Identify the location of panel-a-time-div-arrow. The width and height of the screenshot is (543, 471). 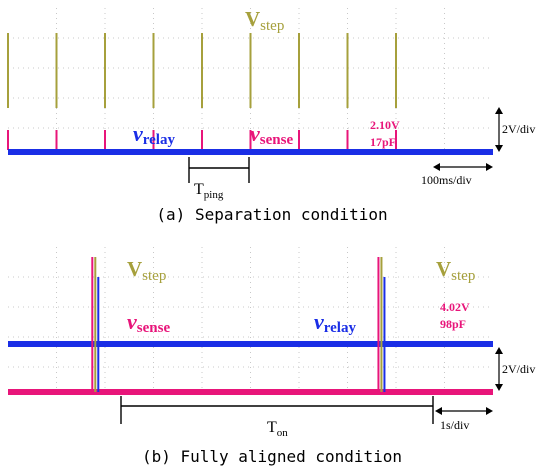
(463, 167).